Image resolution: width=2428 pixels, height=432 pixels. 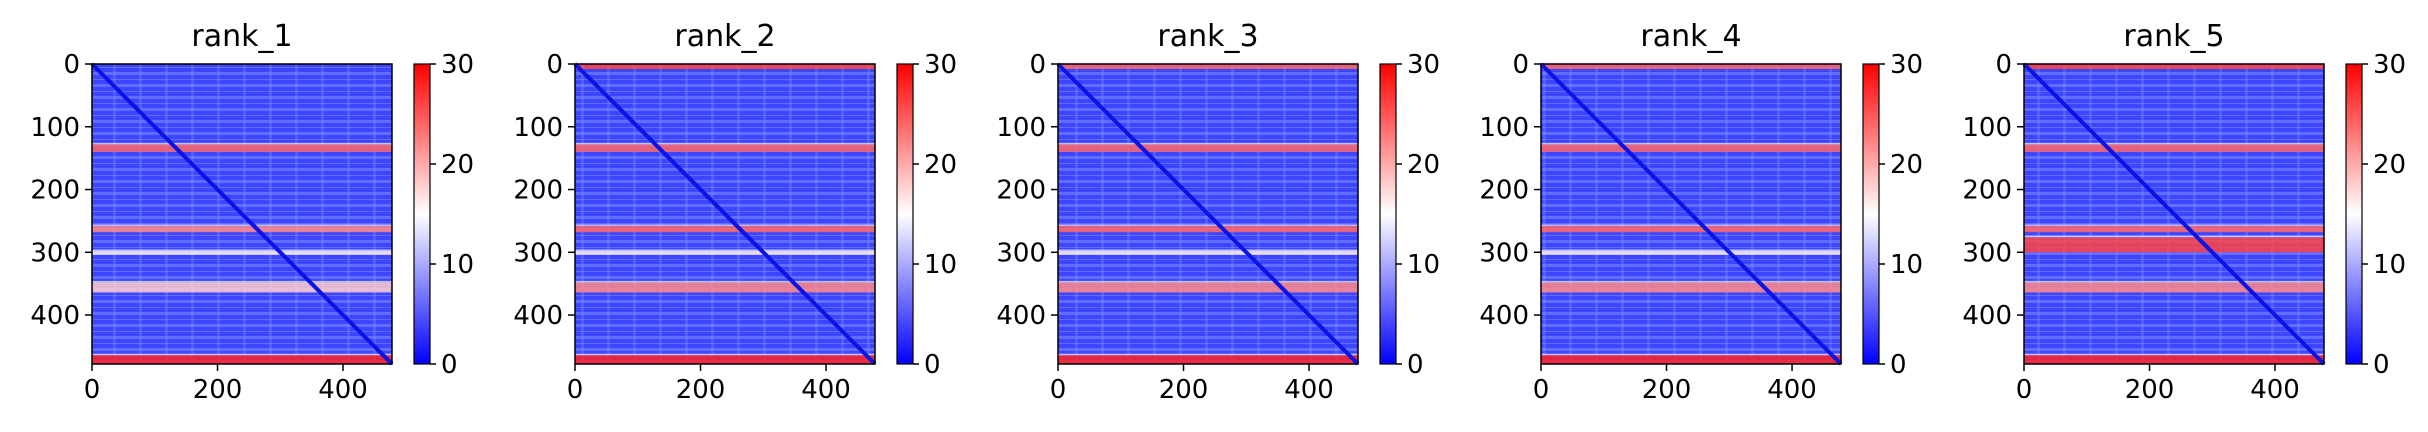 I want to click on panel-title: rank_5, so click(x=2173, y=36).